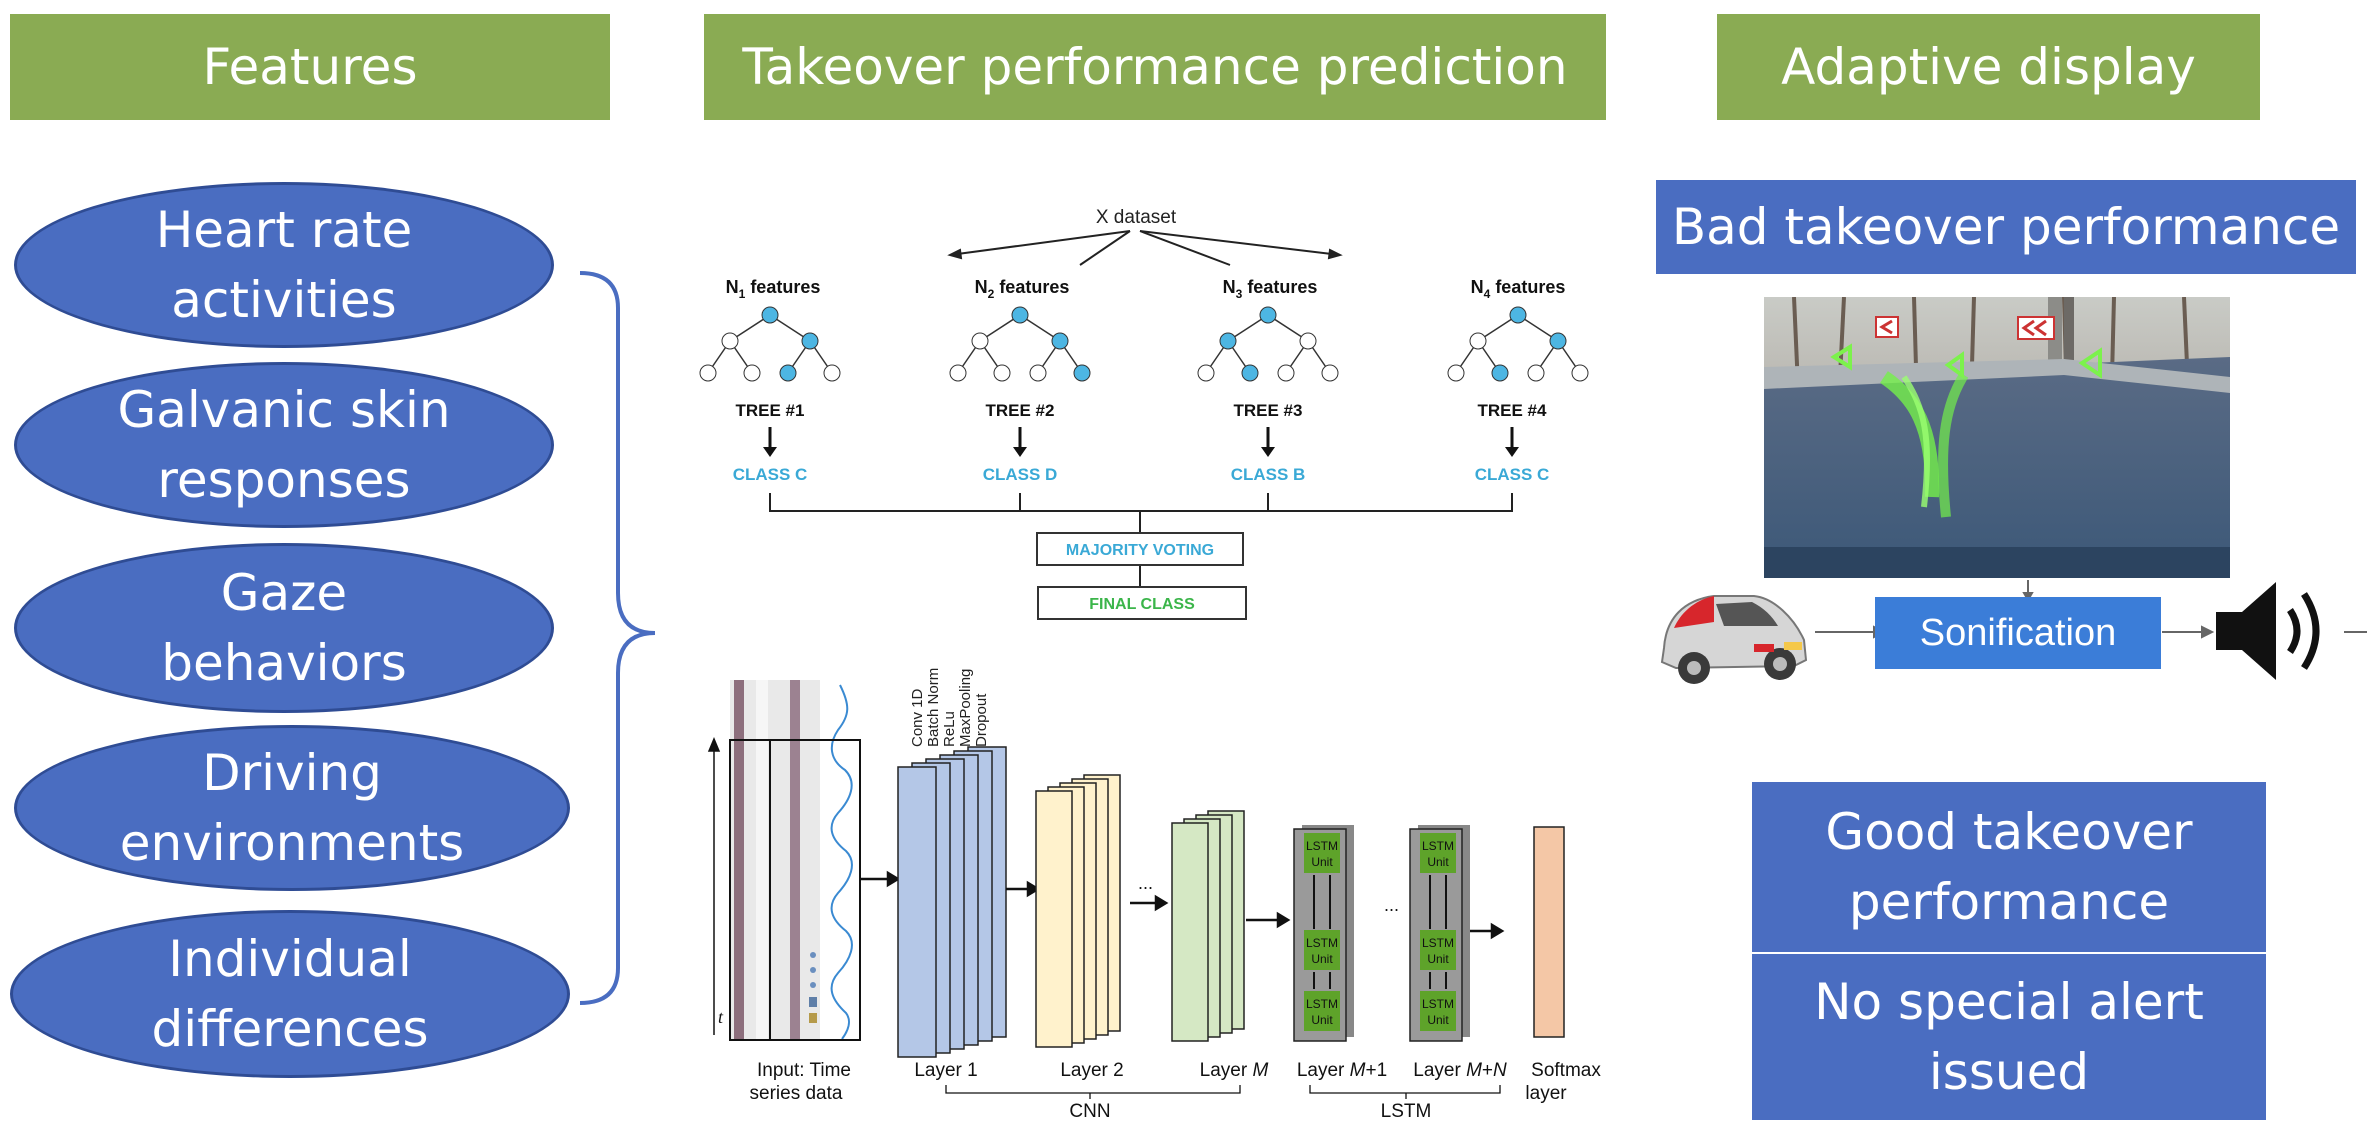 The height and width of the screenshot is (1135, 2367). Describe the element at coordinates (1988, 67) in the screenshot. I see `header-adaptive: Adaptive display` at that location.